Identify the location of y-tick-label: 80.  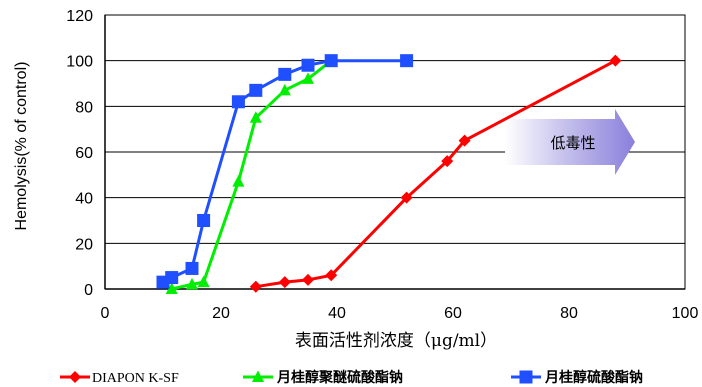
(84, 107).